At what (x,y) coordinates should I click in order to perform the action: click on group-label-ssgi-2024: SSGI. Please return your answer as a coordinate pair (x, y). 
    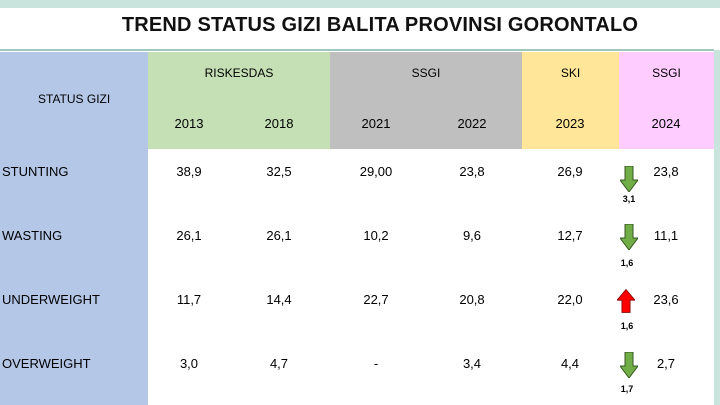
    Looking at the image, I should click on (666, 73).